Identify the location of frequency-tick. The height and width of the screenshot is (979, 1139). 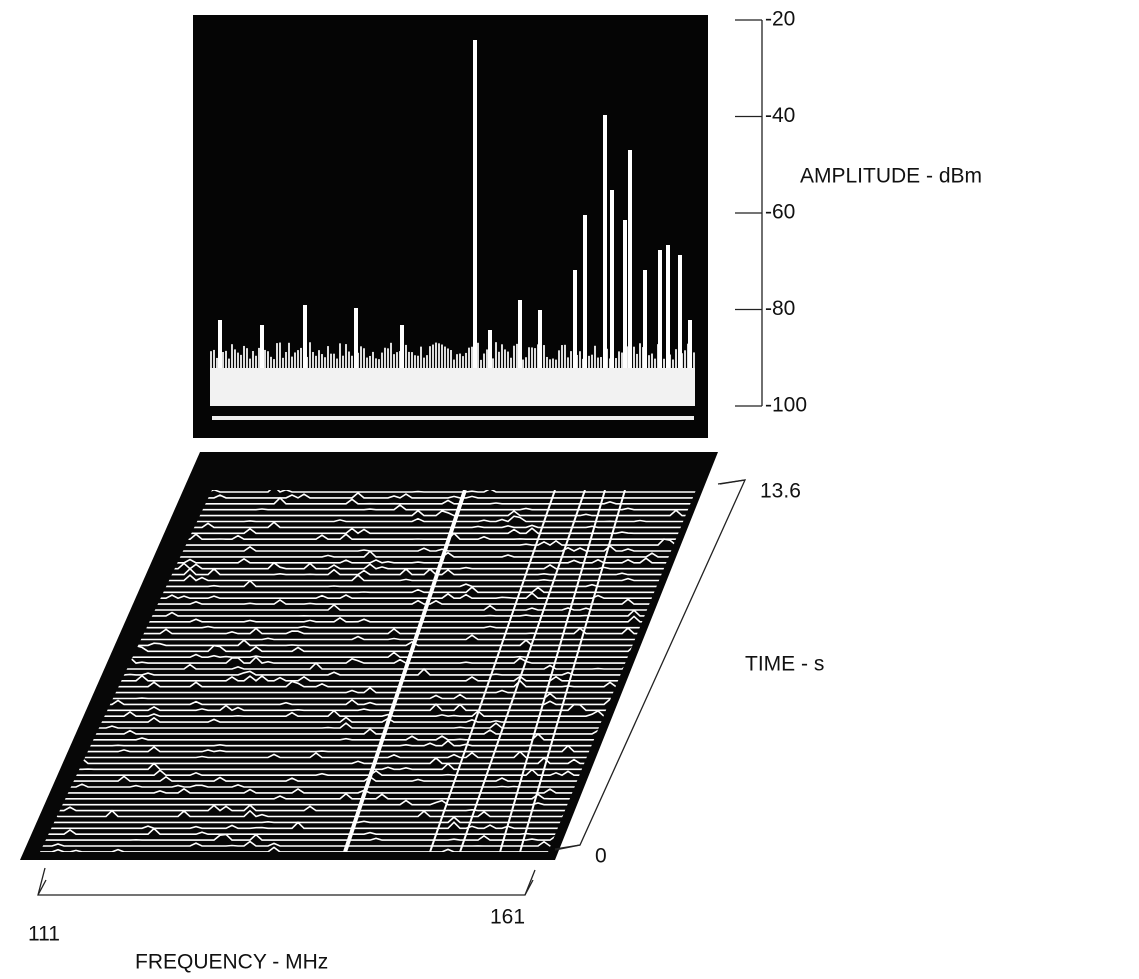
(42, 887).